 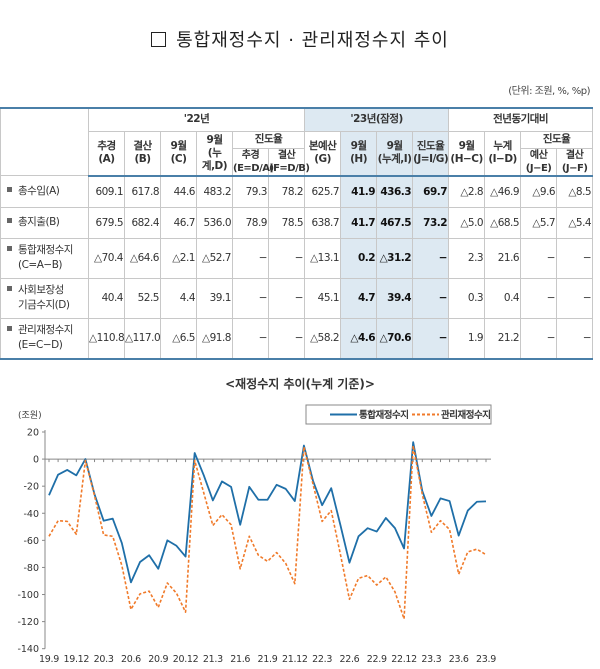 What do you see at coordinates (539, 191) in the screenshot?
I see `table-cell: △9.6` at bounding box center [539, 191].